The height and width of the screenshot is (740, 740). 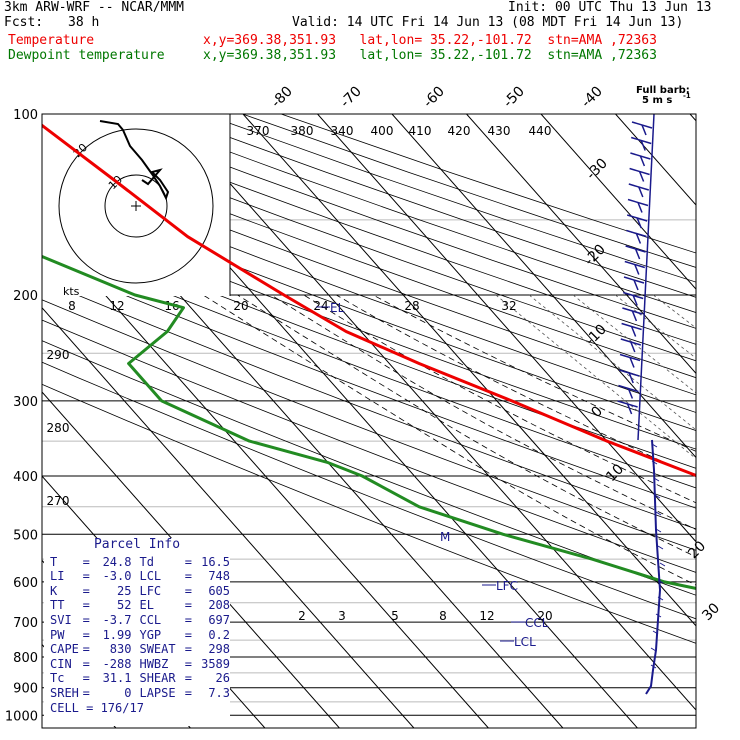 I want to click on parcel-value: 52, so click(x=124, y=605).